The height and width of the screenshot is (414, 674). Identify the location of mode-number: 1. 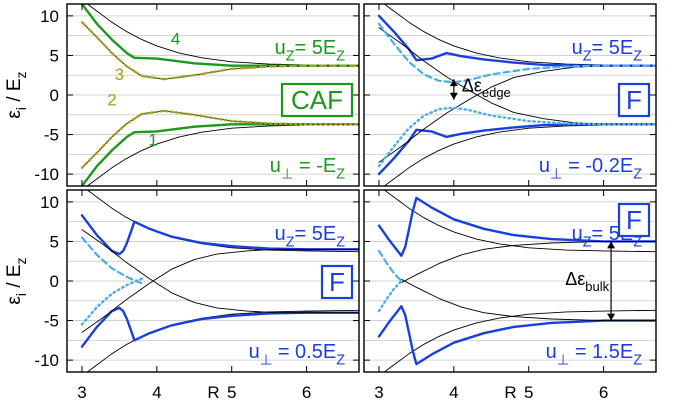
(152, 140).